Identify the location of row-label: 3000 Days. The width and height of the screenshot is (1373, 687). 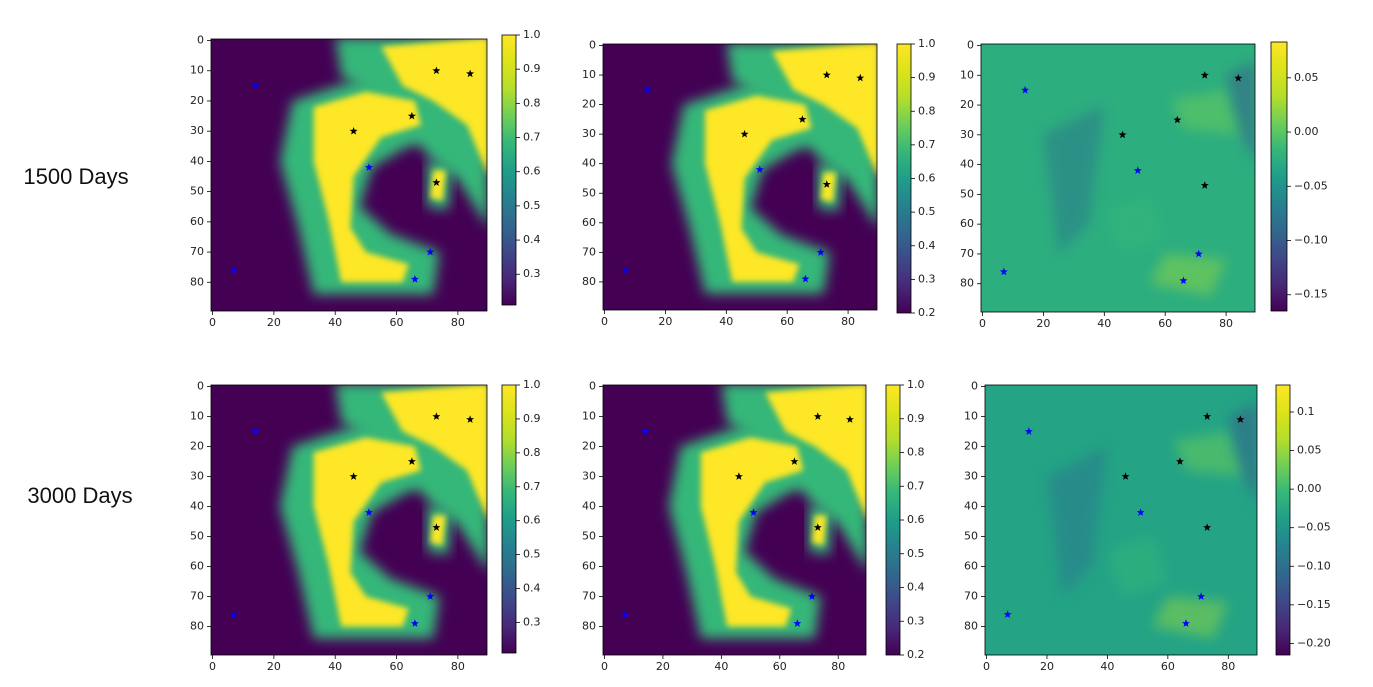
(79, 495).